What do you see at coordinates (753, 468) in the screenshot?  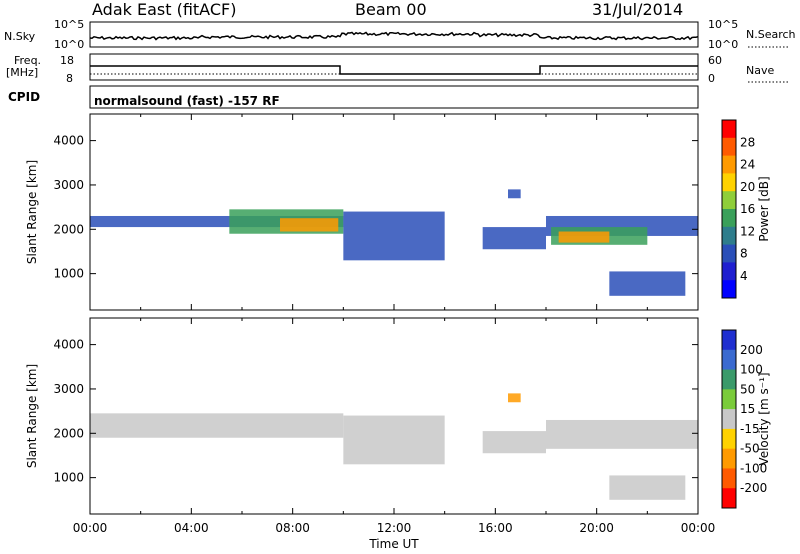 I see `colorbar-tick-label: -100` at bounding box center [753, 468].